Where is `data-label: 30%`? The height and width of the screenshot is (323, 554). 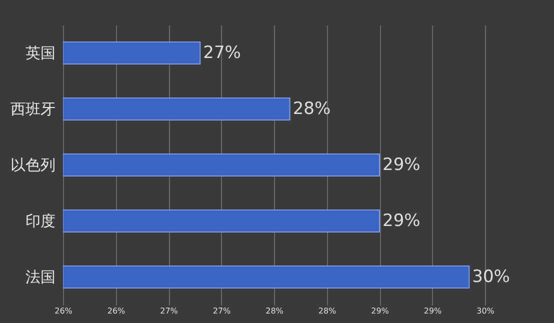
data-label: 30% is located at coordinates (491, 277).